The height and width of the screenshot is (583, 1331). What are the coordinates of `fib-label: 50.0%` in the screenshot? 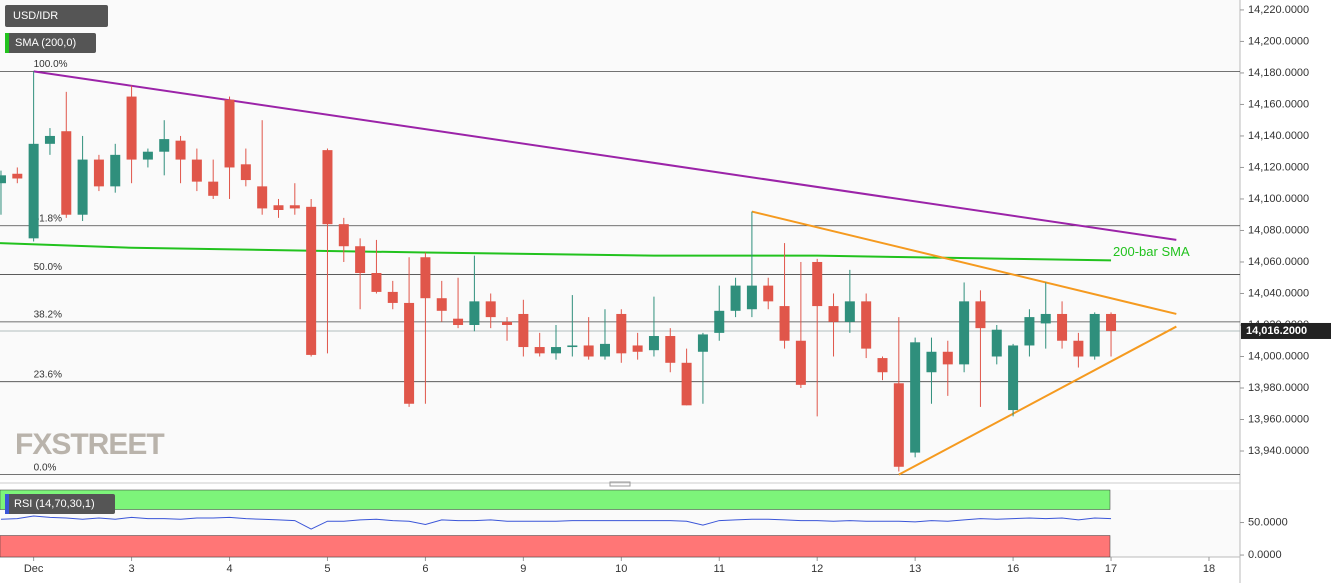 It's located at (48, 267).